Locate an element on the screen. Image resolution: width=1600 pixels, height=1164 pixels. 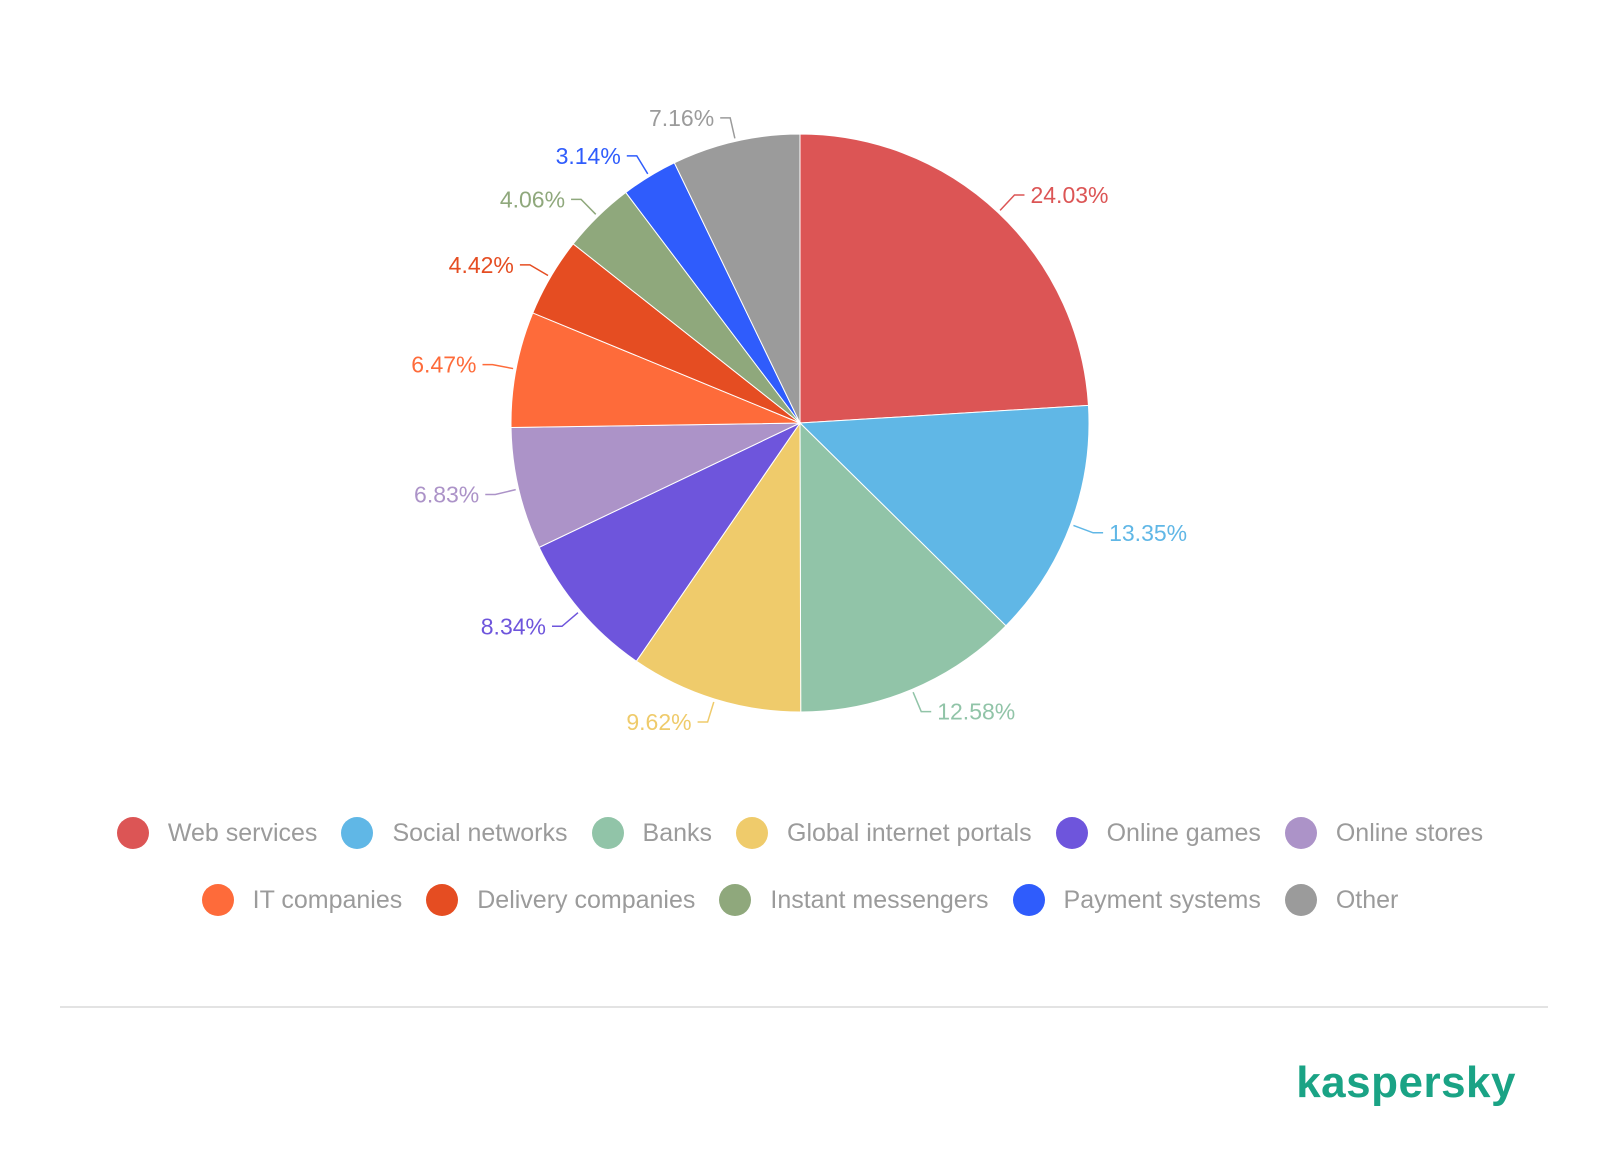
leader-line-web-services is located at coordinates (1012, 202).